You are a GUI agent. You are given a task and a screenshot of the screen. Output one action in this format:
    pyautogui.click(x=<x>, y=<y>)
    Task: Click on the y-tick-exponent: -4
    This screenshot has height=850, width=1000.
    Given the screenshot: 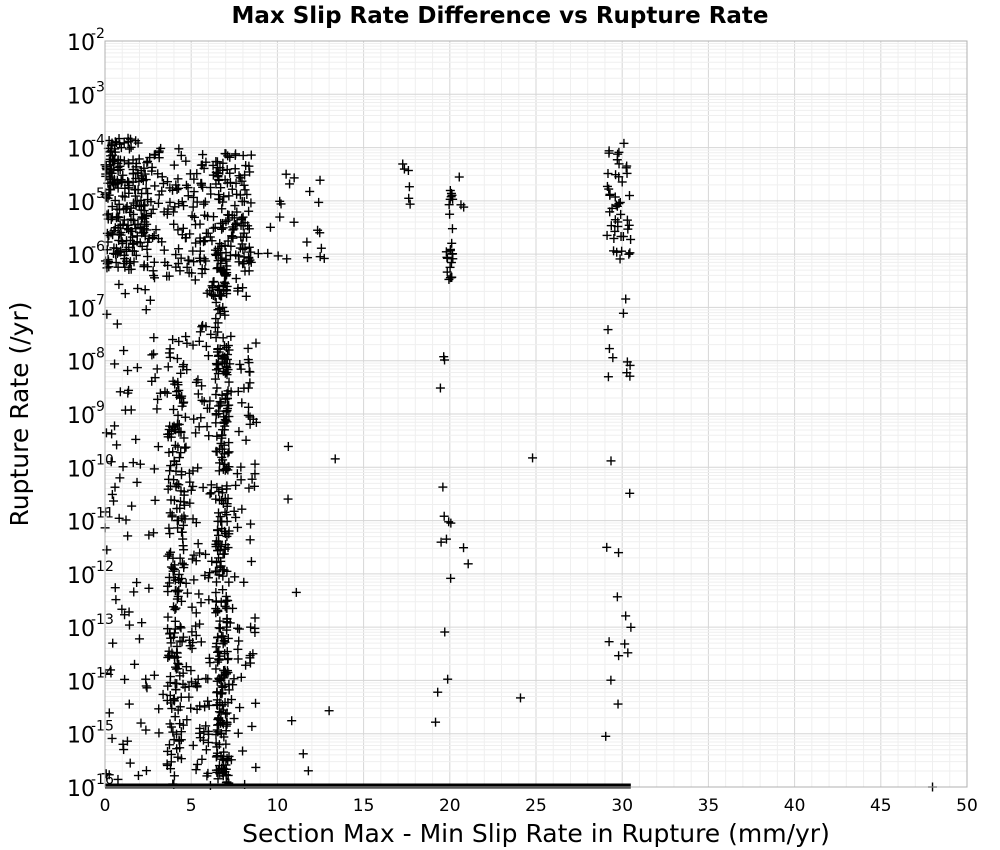 What is the action you would take?
    pyautogui.click(x=98, y=141)
    